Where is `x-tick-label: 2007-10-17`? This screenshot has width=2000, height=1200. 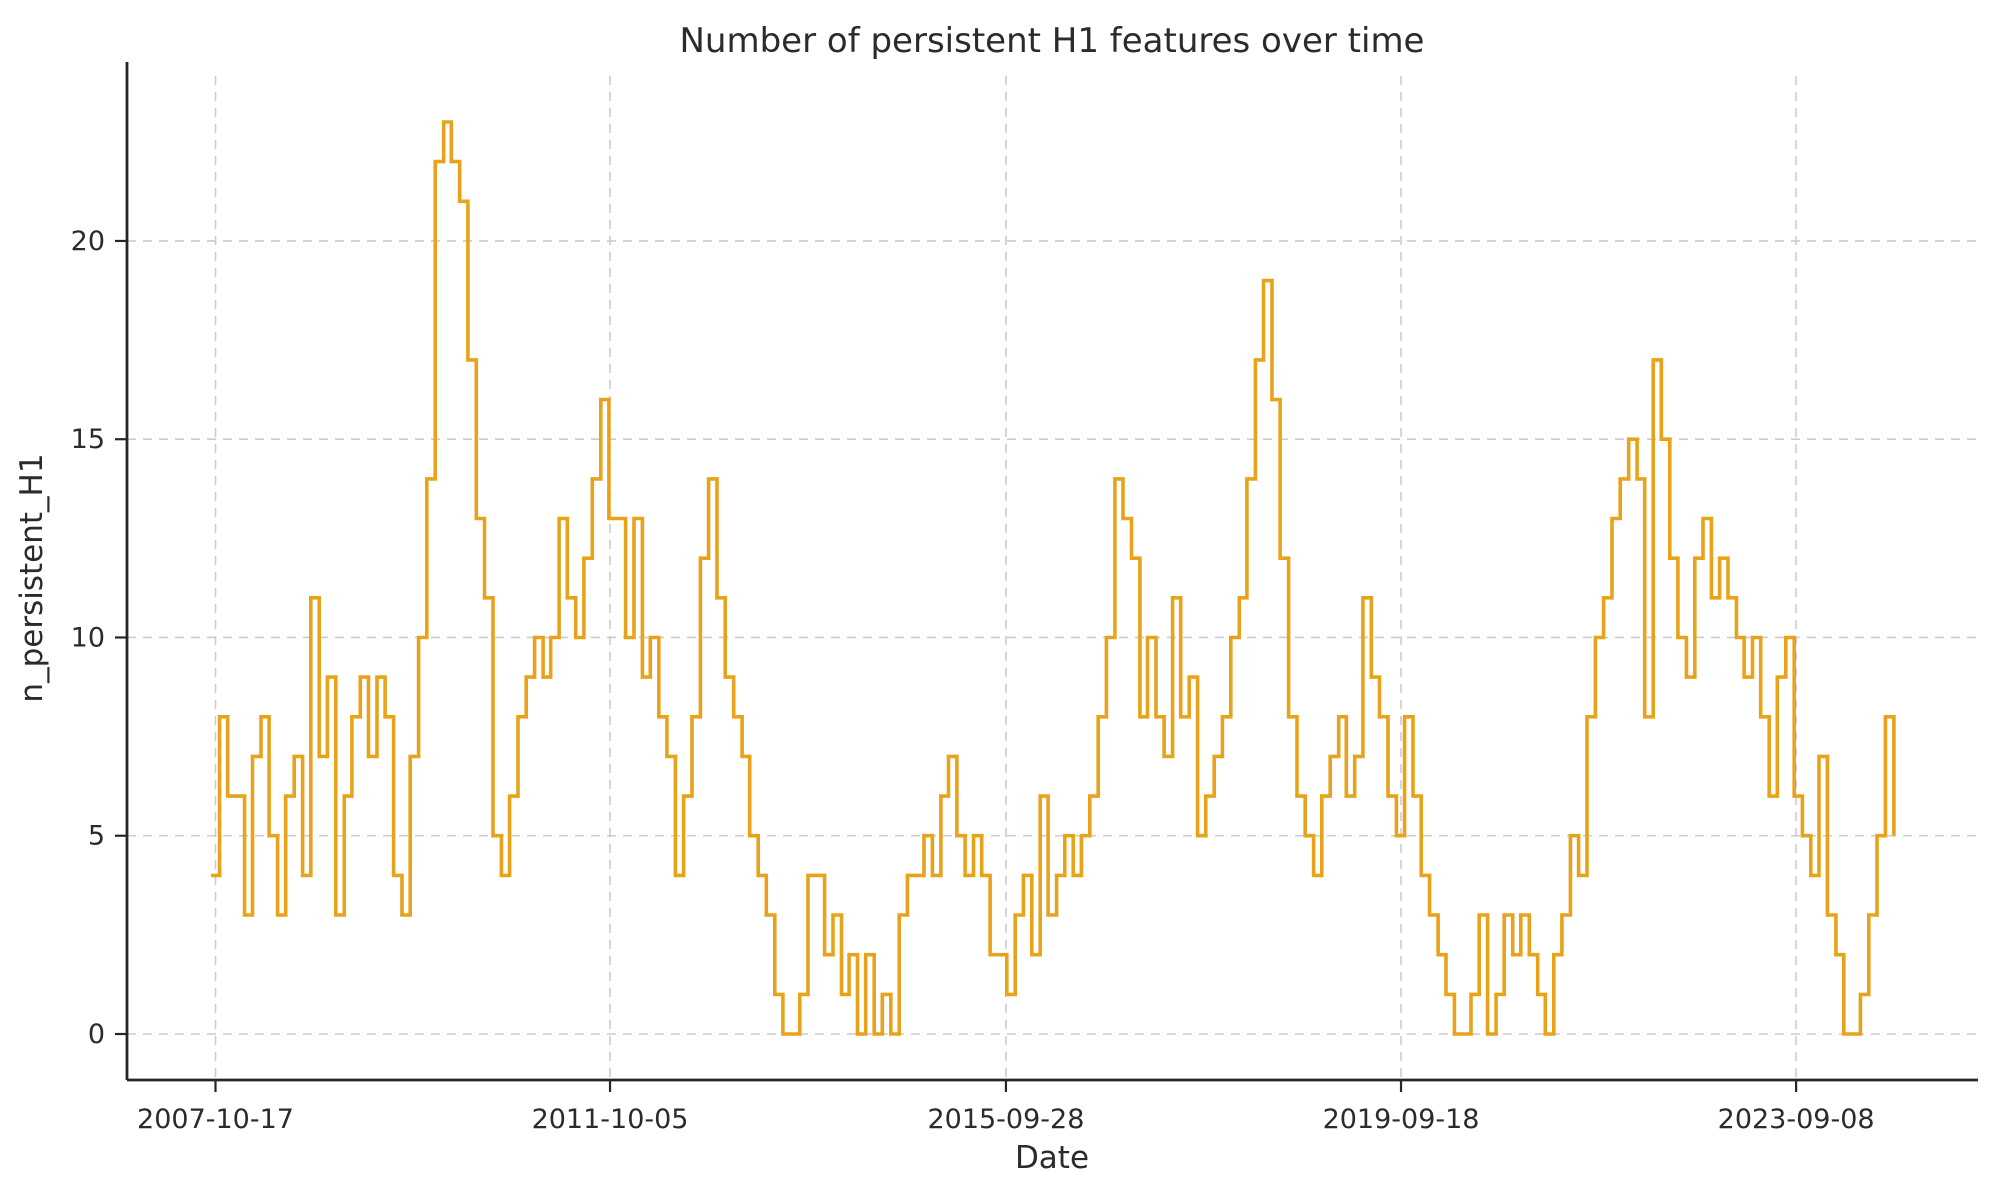
x-tick-label: 2007-10-17 is located at coordinates (215, 1119).